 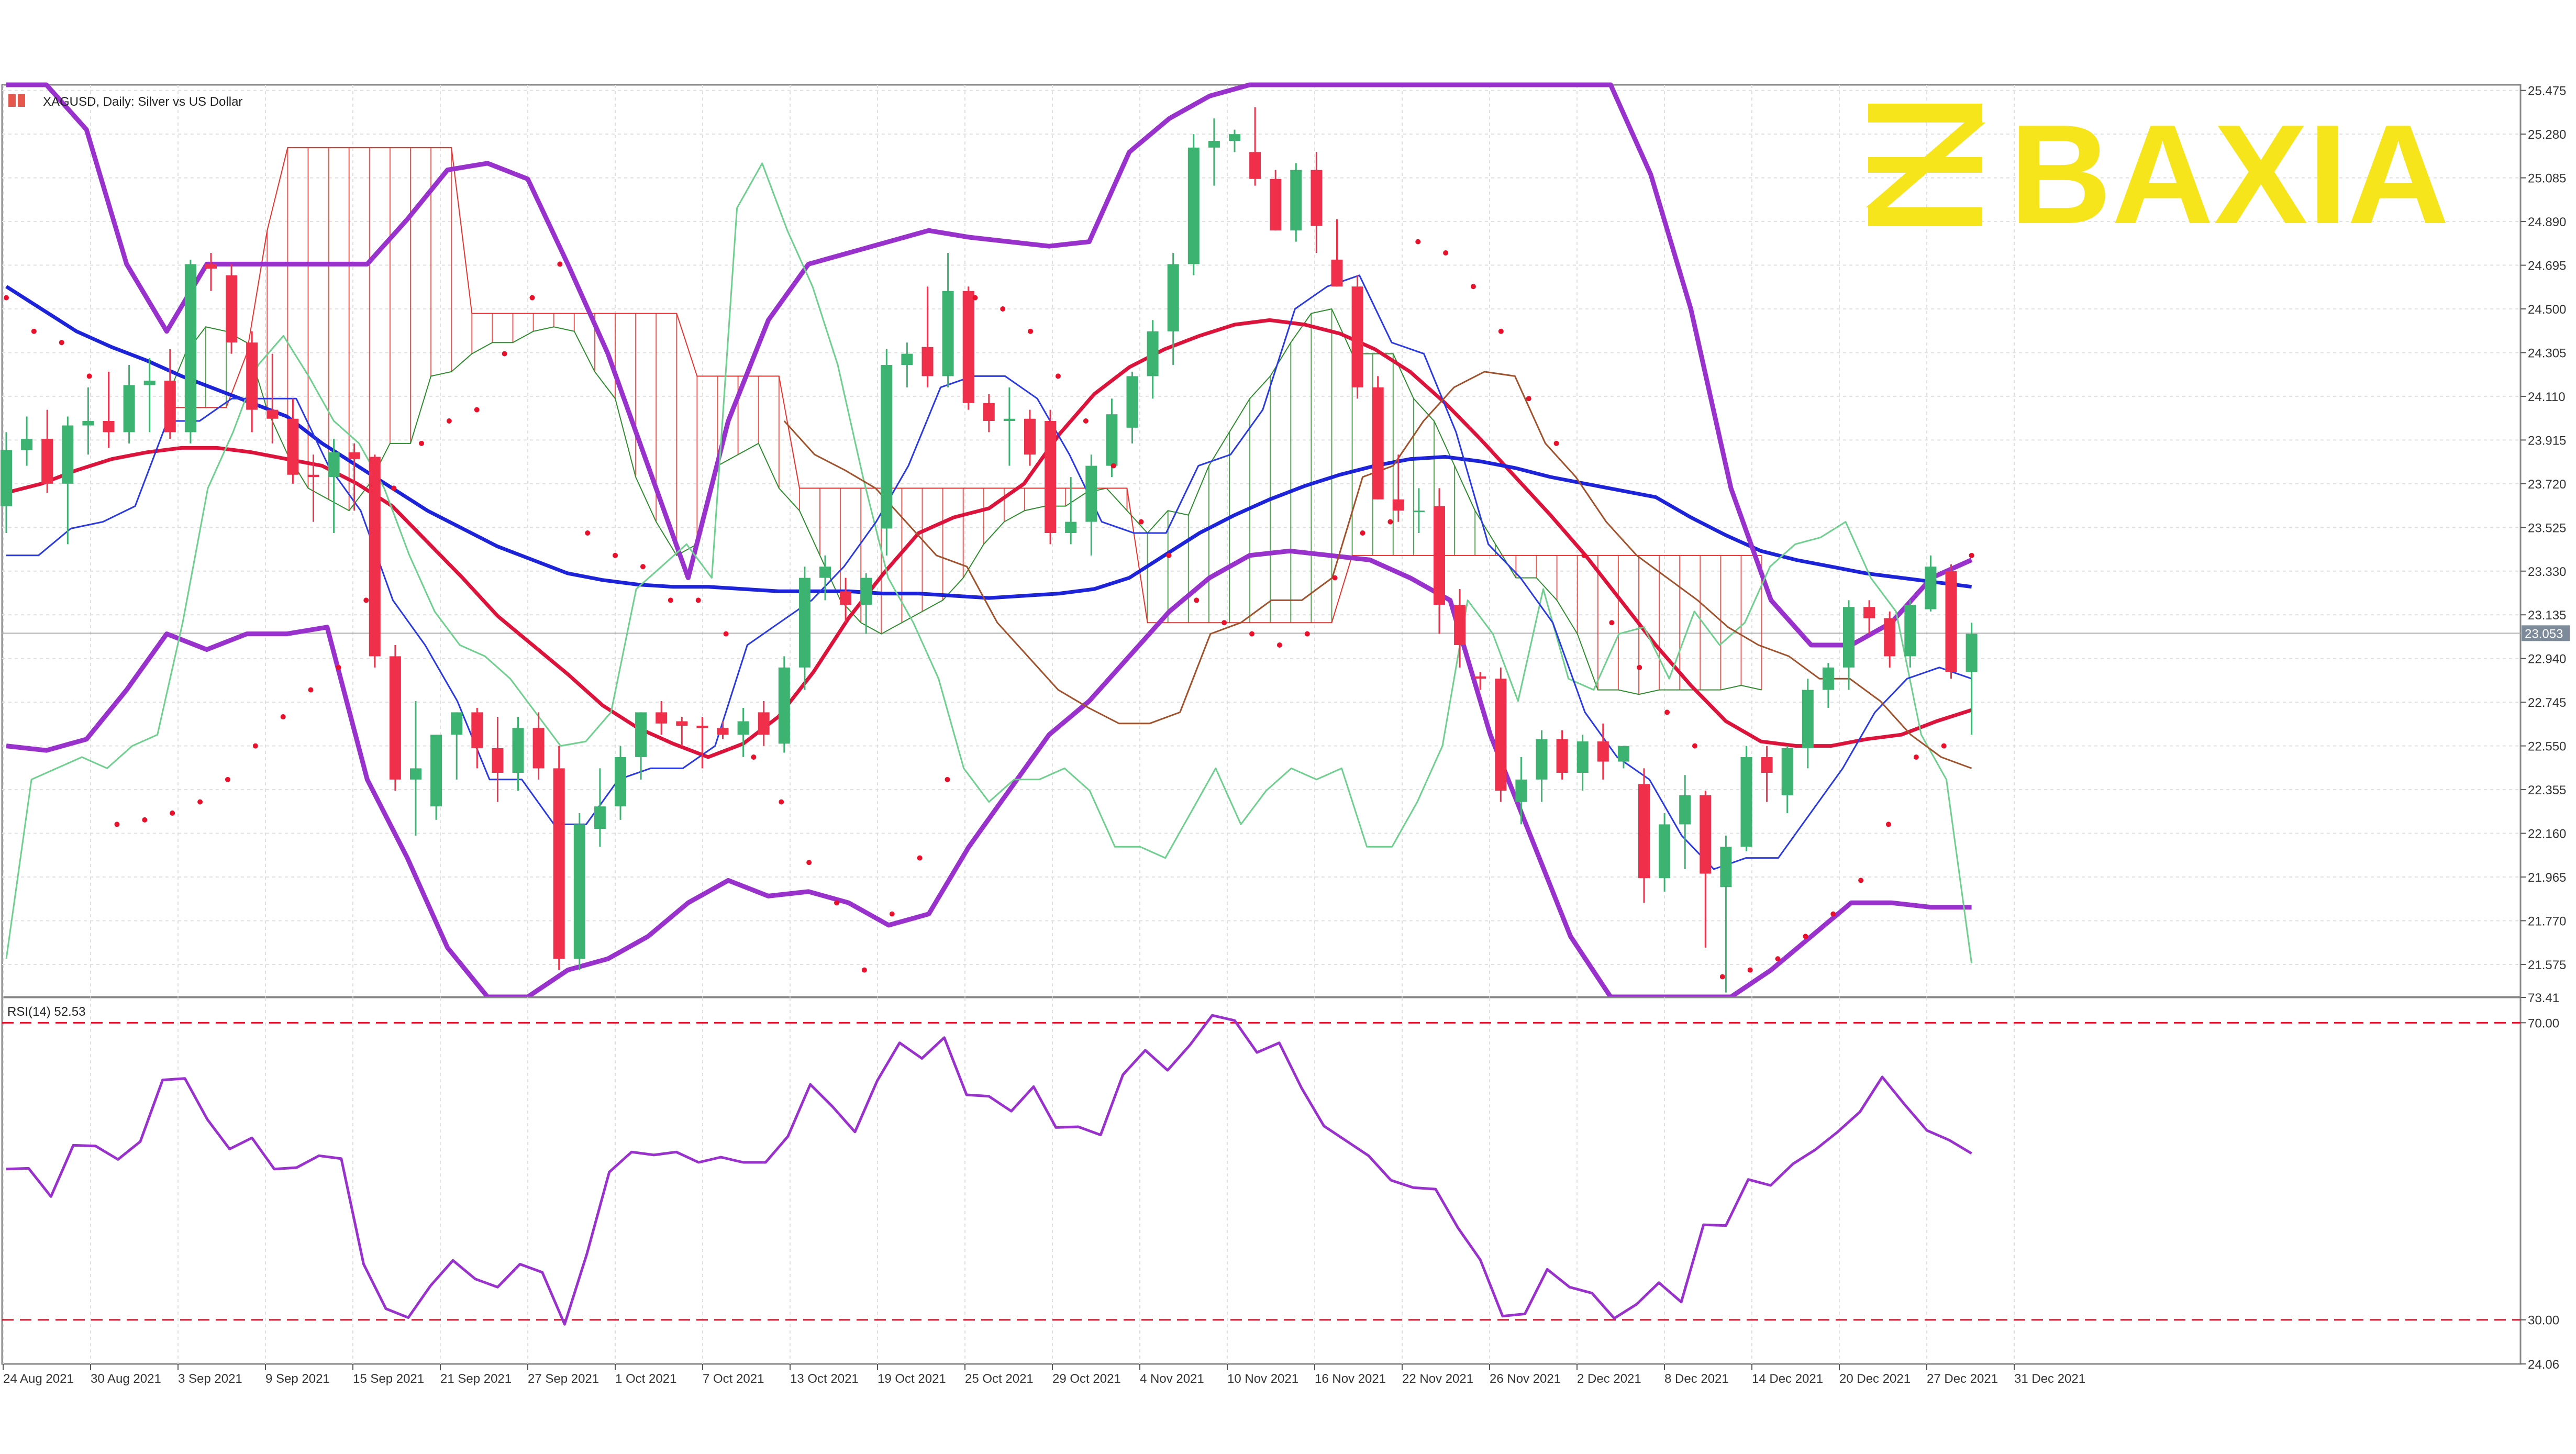 What do you see at coordinates (1696, 1379) in the screenshot?
I see `time-tick-label: 8 Dec 2021` at bounding box center [1696, 1379].